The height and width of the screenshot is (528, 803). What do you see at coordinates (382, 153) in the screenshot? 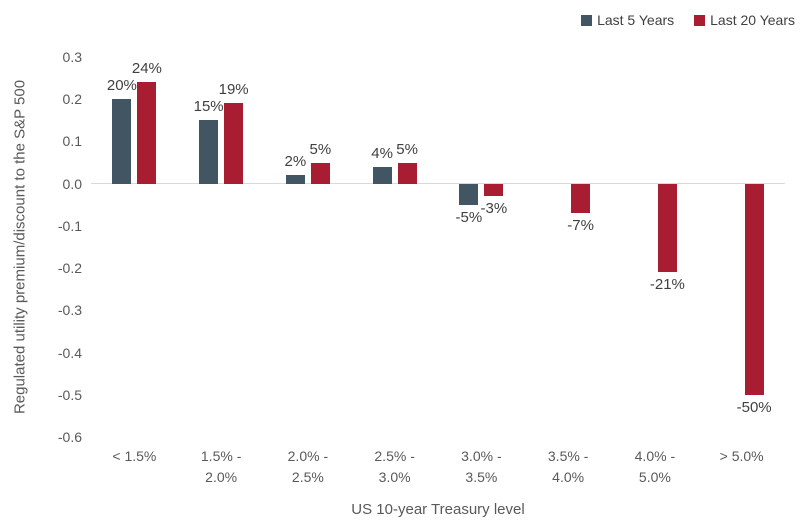
I see `bar-value-label: 4%` at bounding box center [382, 153].